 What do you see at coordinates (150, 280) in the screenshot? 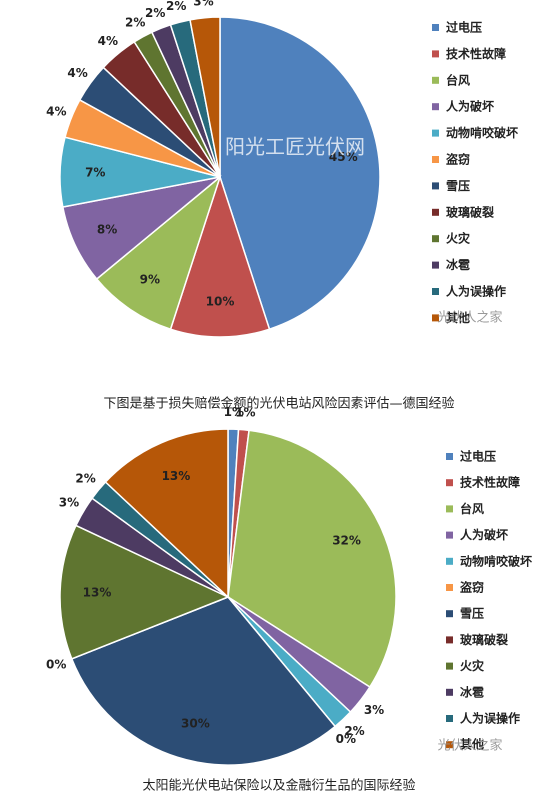
I see `data-label: 9%` at bounding box center [150, 280].